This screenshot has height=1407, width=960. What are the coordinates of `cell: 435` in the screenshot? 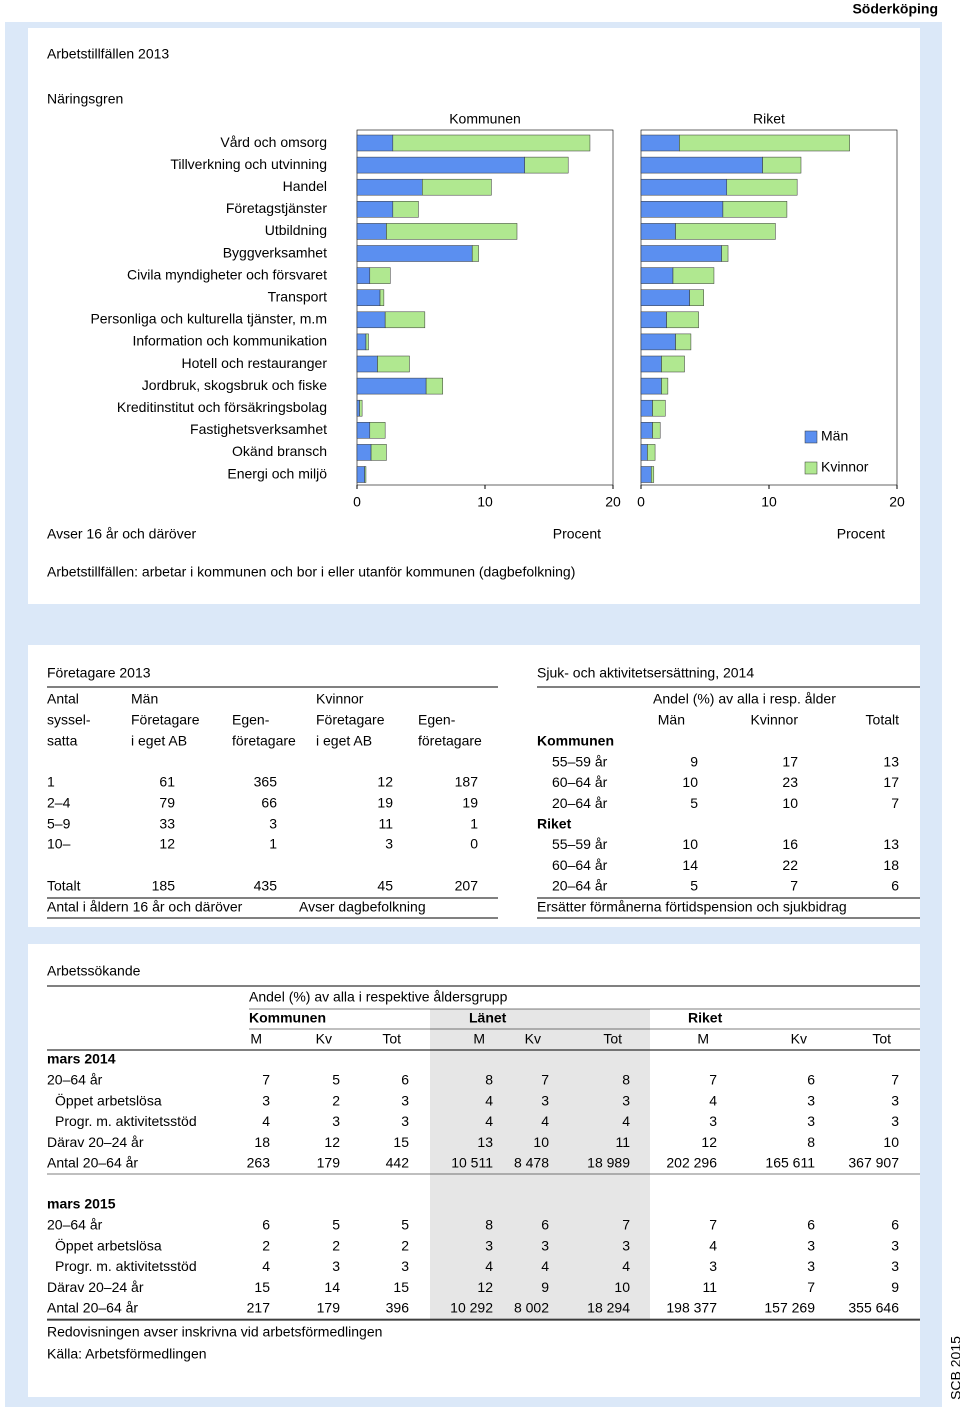 It's located at (266, 886).